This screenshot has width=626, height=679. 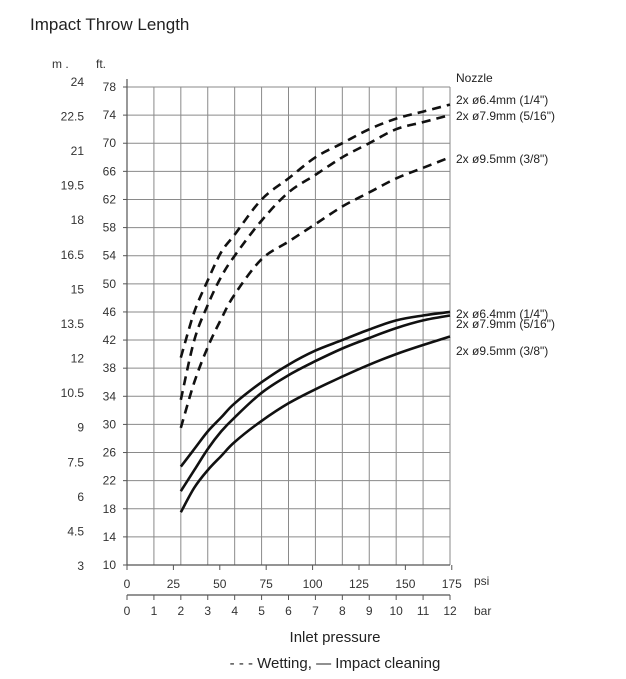 I want to click on y-tick-label-ft: 42, so click(x=110, y=340).